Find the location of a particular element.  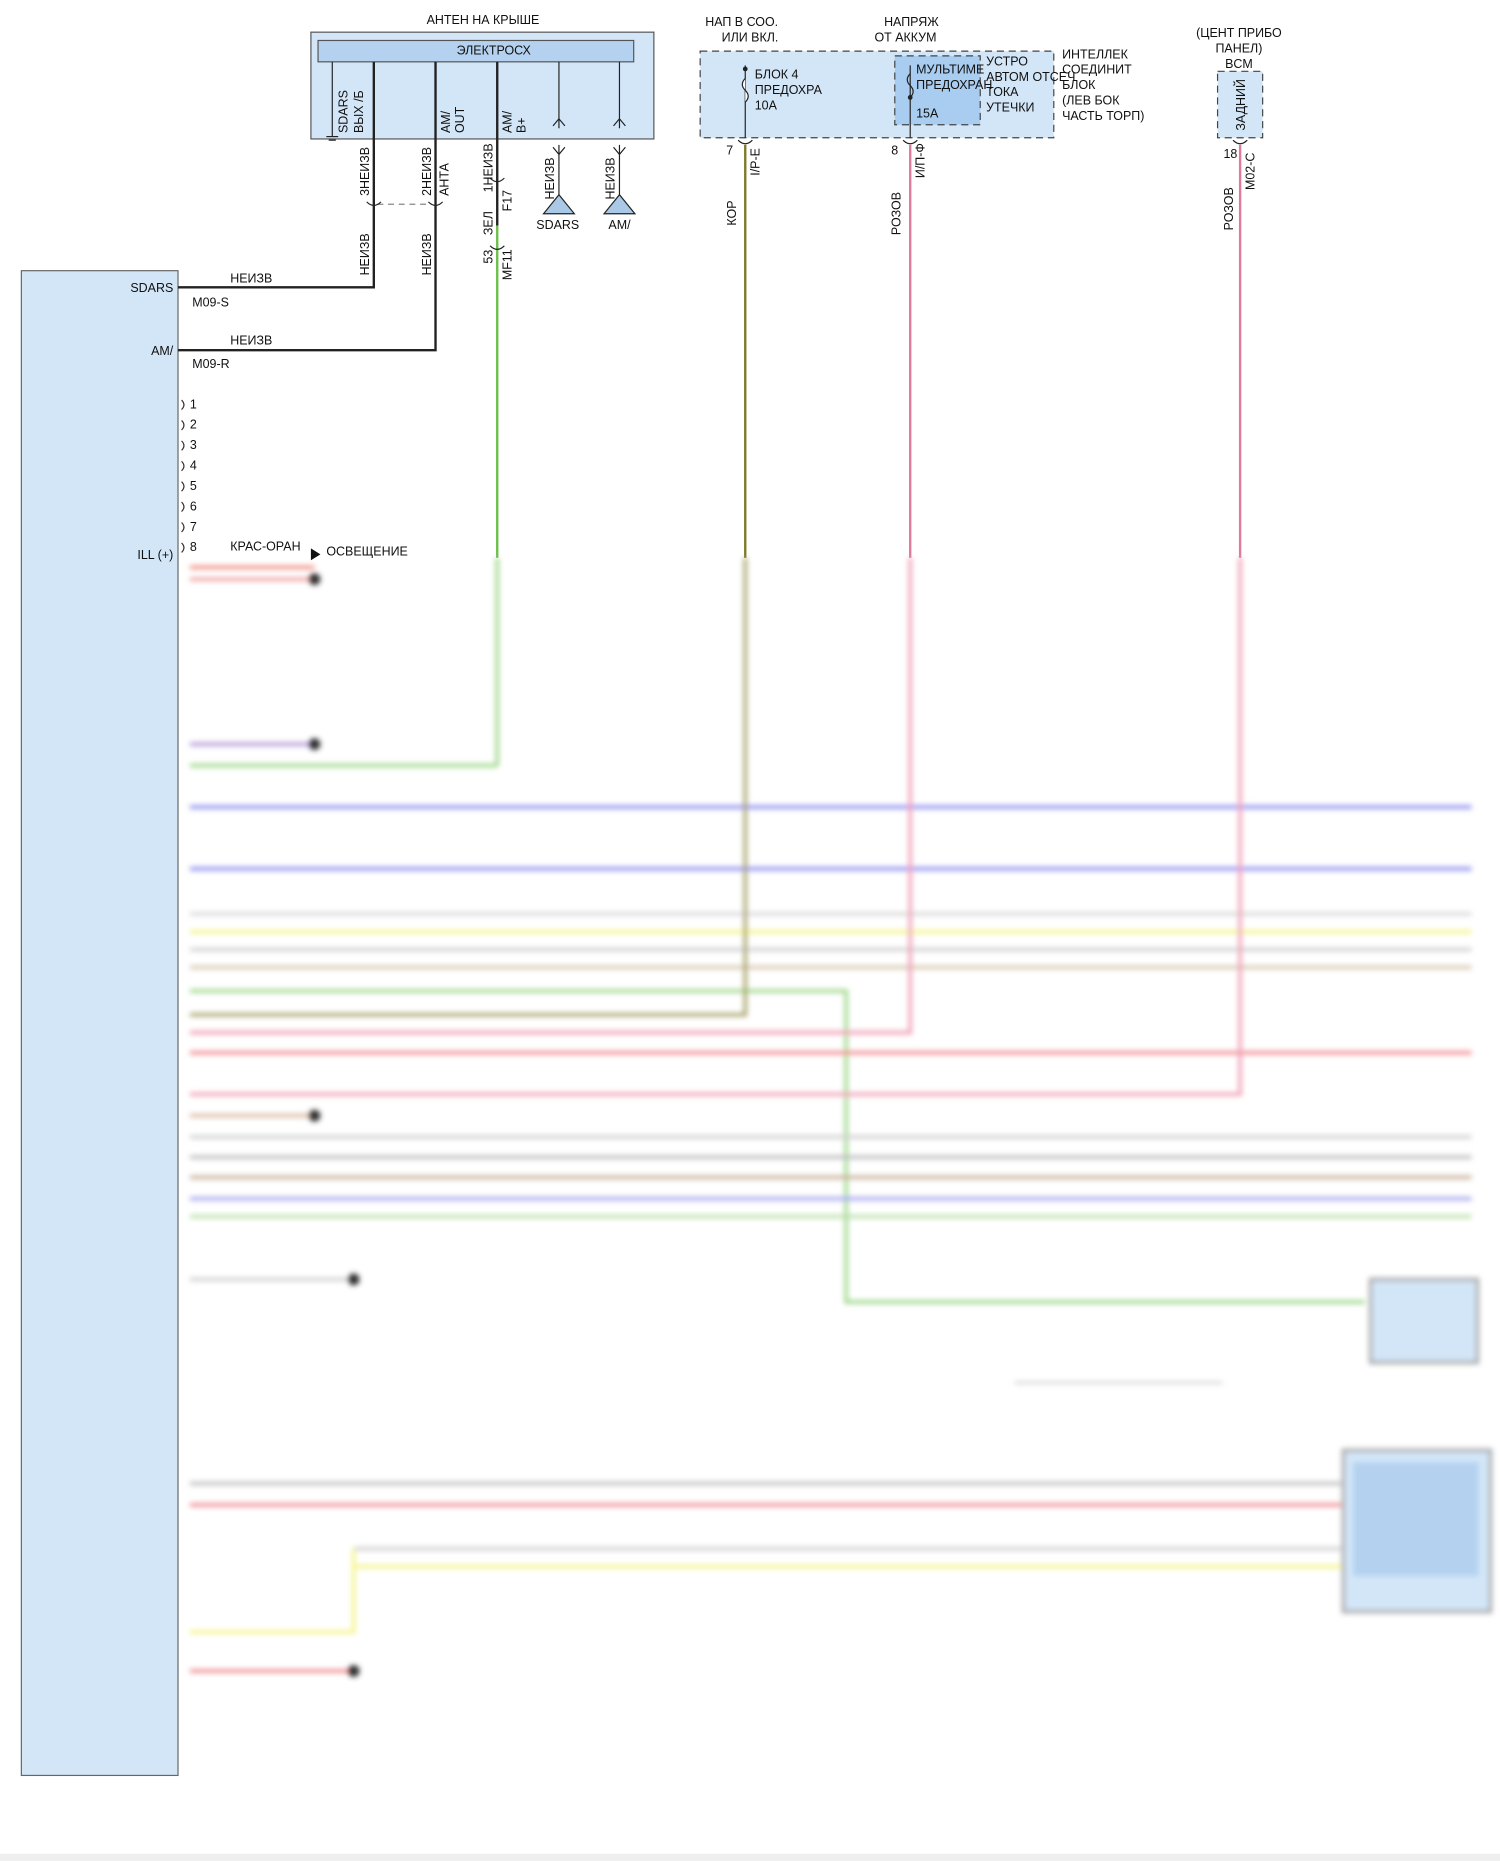

box-name: (ЛЕВ БОК is located at coordinates (1091, 101).